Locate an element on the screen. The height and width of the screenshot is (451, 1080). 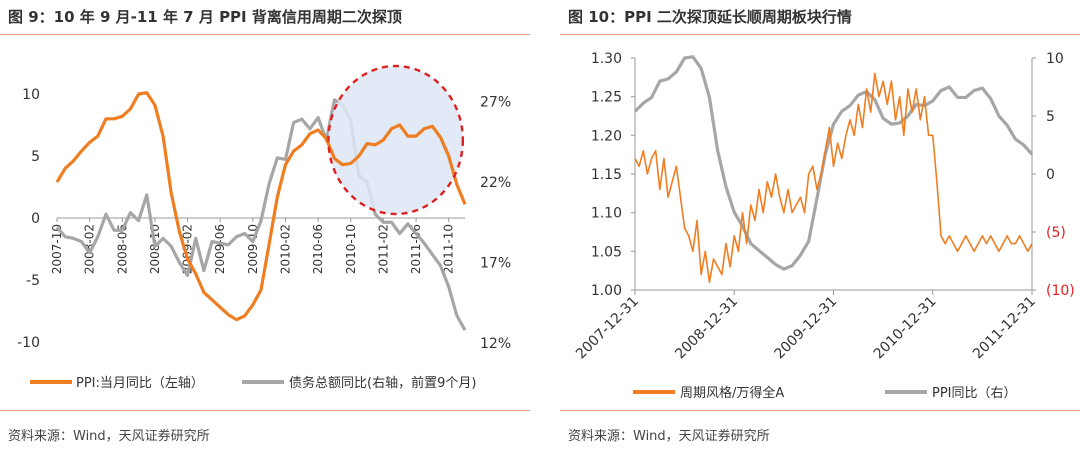
x-axis-tick-label: 2010-12-31 is located at coordinates (905, 328).